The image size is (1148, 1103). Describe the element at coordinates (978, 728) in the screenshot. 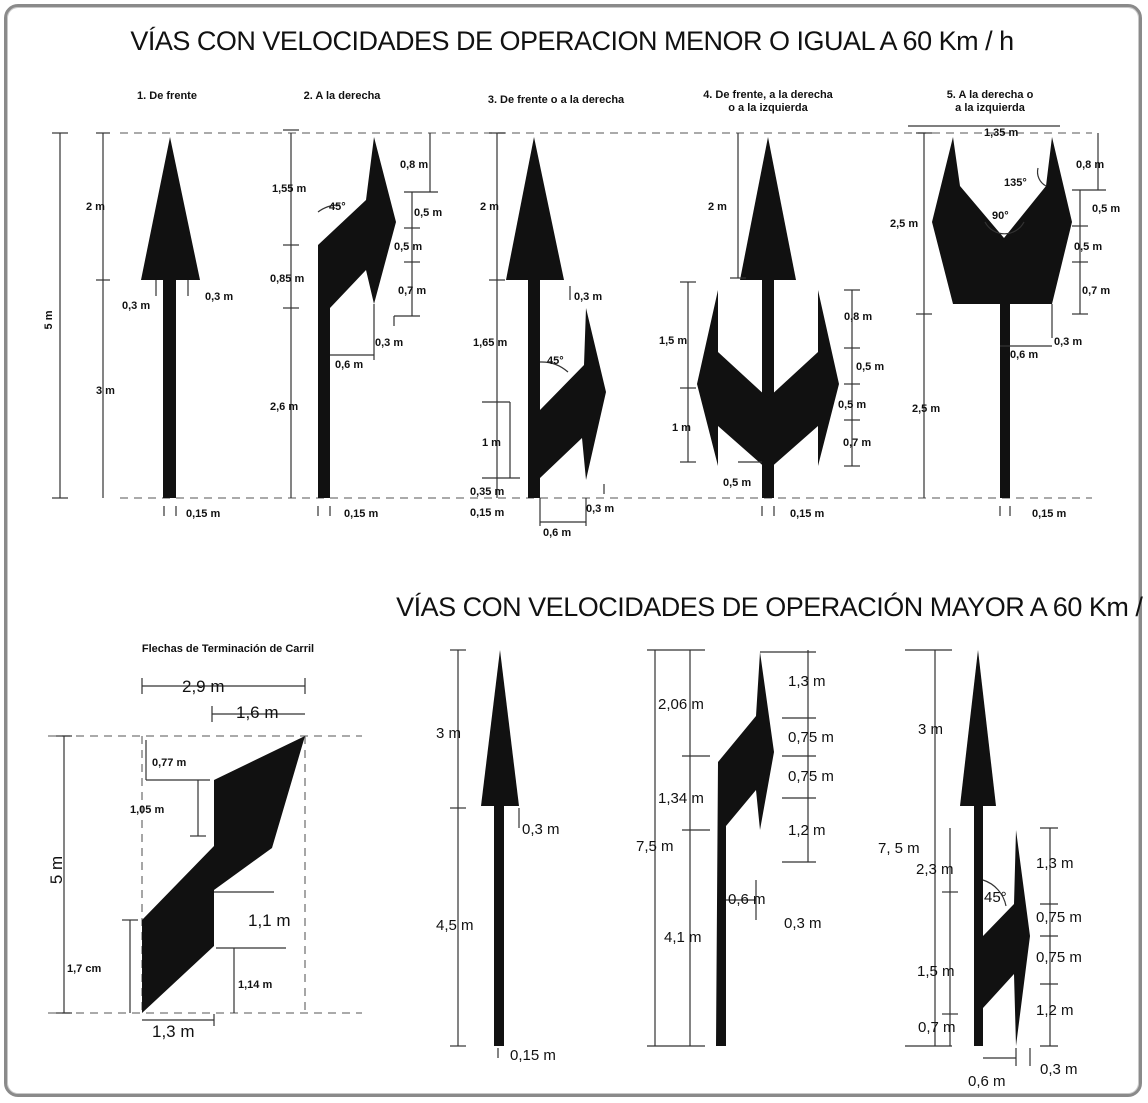

I see `arrow-b3-head` at that location.